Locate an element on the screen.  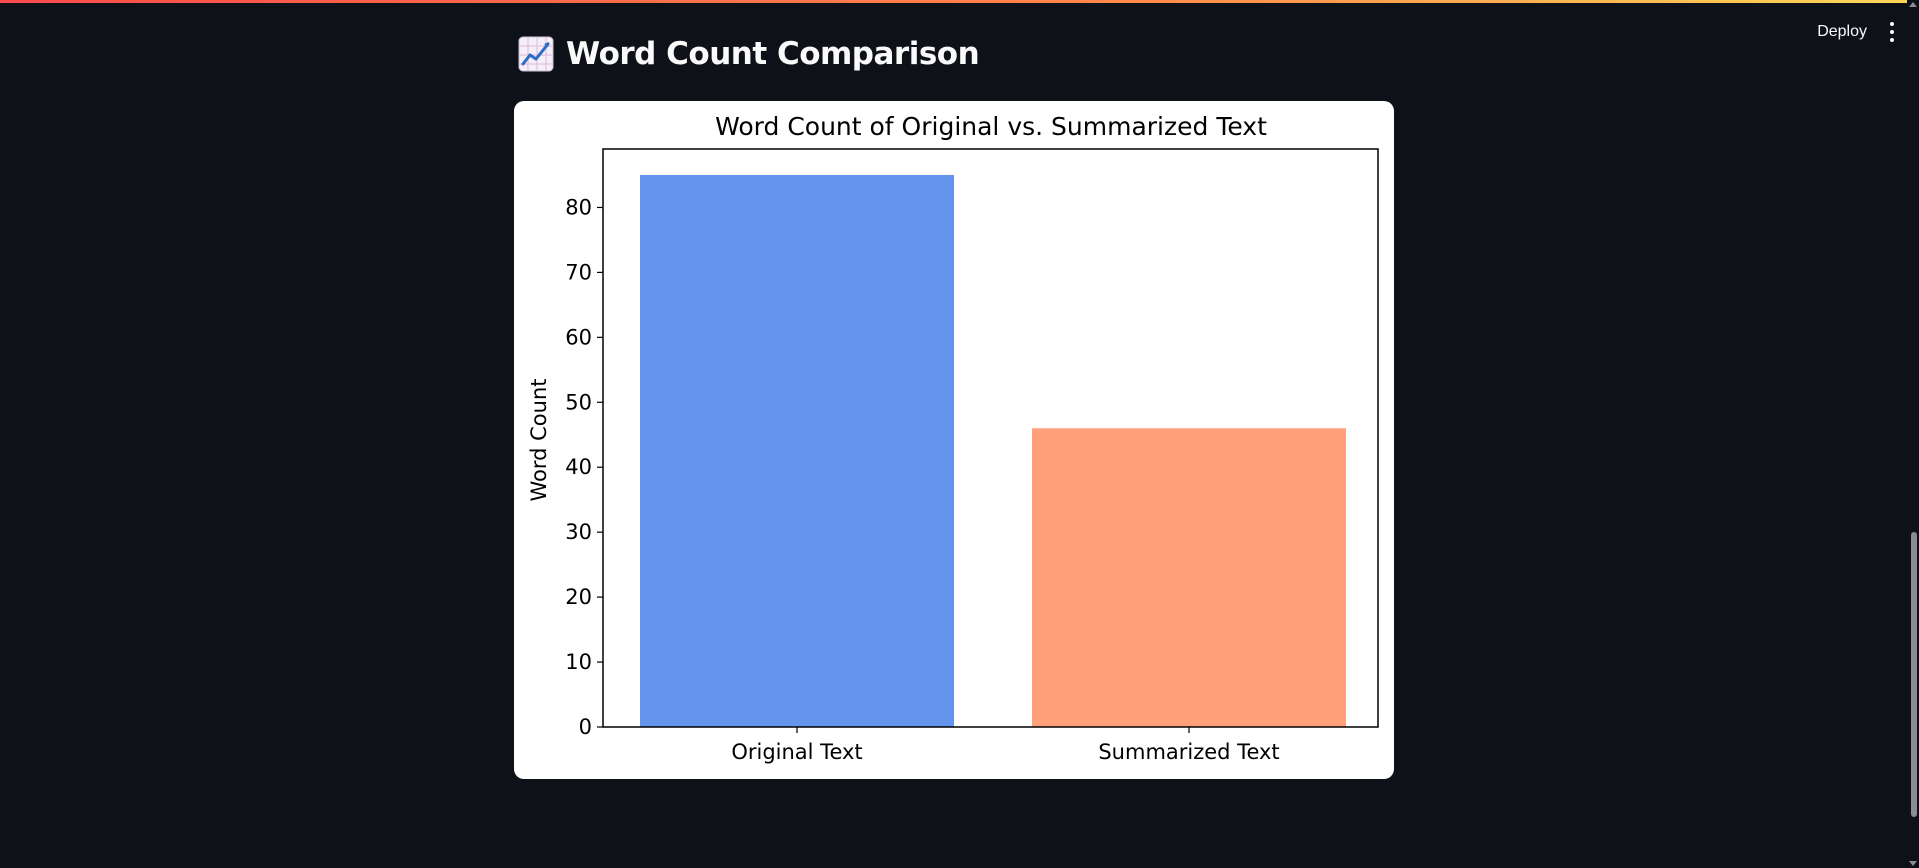
header-toolbar: Deploy is located at coordinates (1856, 32).